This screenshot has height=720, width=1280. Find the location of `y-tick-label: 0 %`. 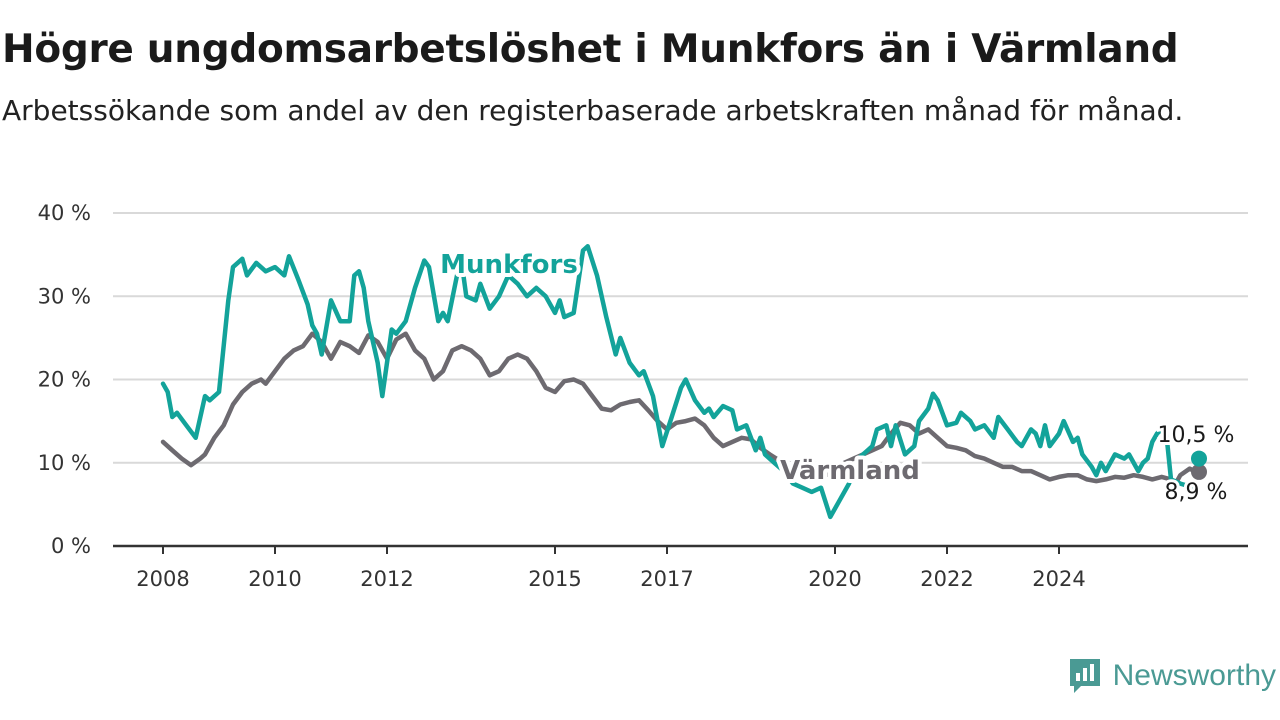

y-tick-label: 0 % is located at coordinates (71, 546).